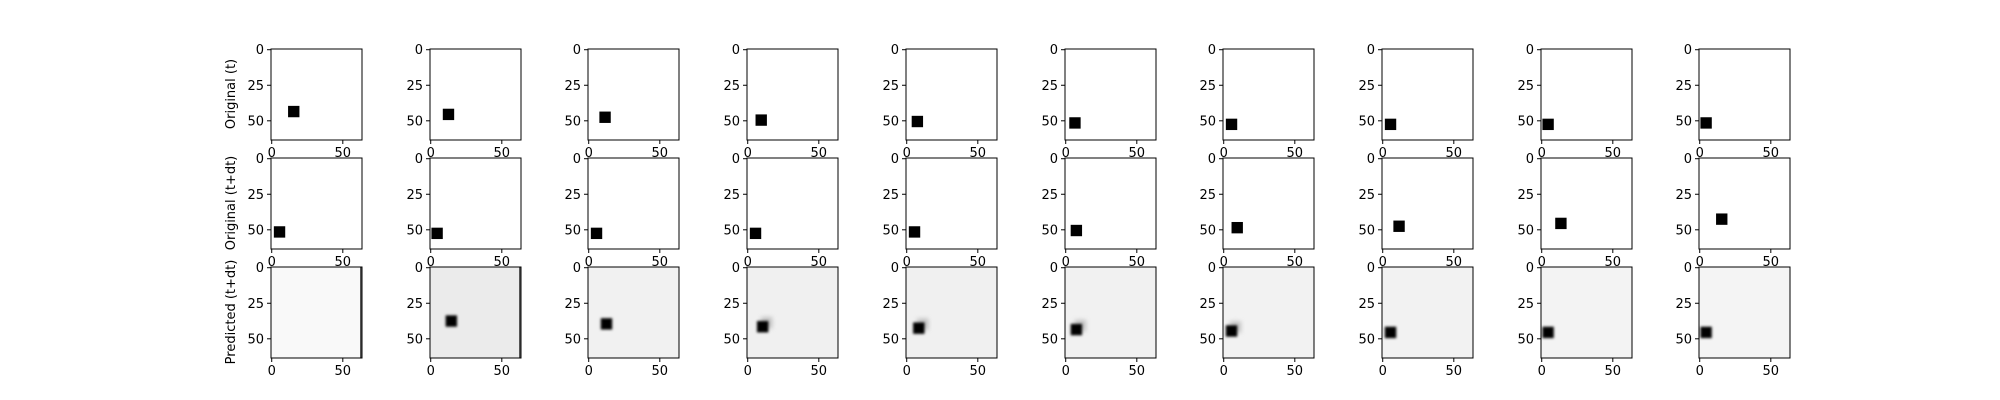  What do you see at coordinates (231, 312) in the screenshot?
I see `row-label-predicted-t-dt: Predicted (t+dt)` at bounding box center [231, 312].